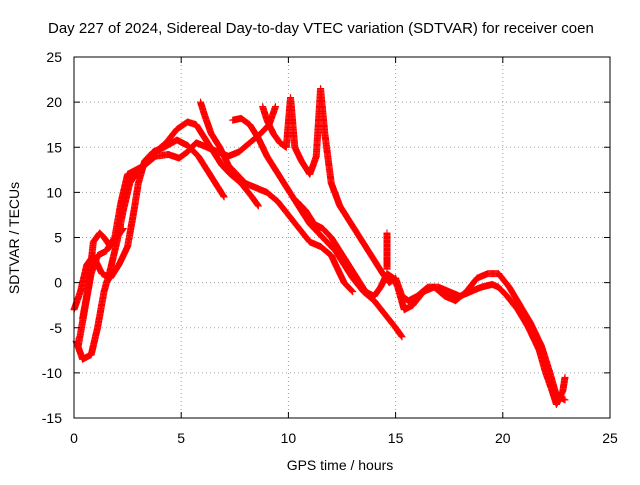 The width and height of the screenshot is (640, 485). Describe the element at coordinates (58, 283) in the screenshot. I see `y-tick-label: 0` at that location.